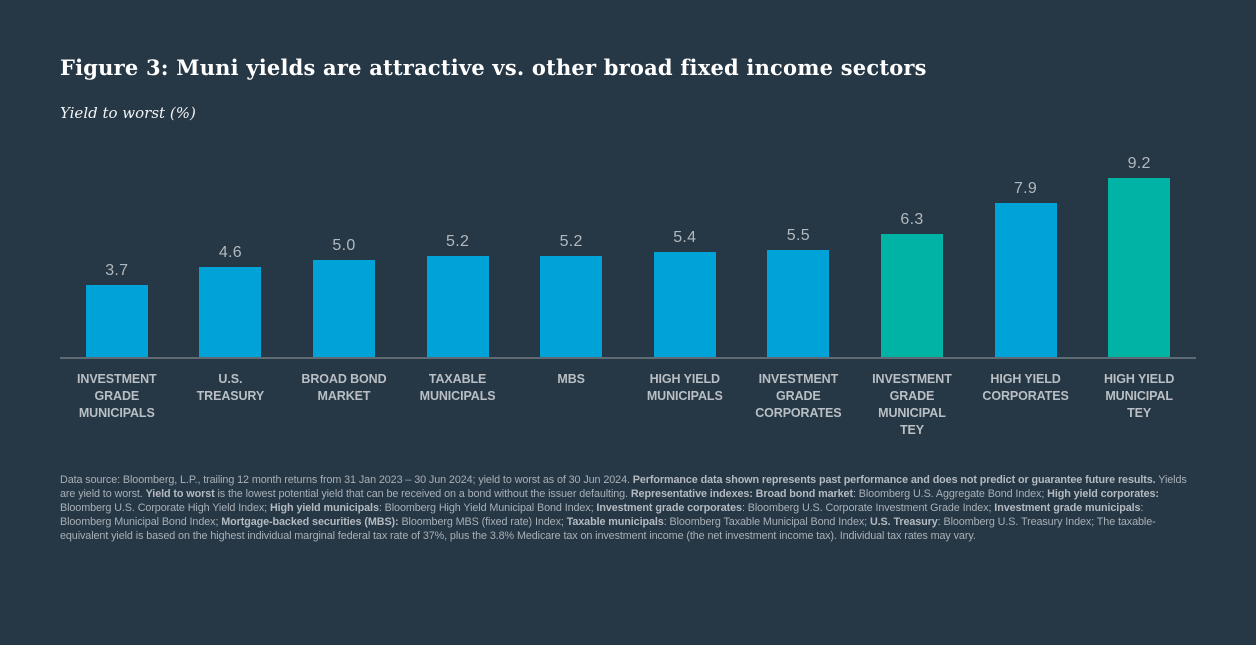  I want to click on category-label: MBS, so click(571, 405).